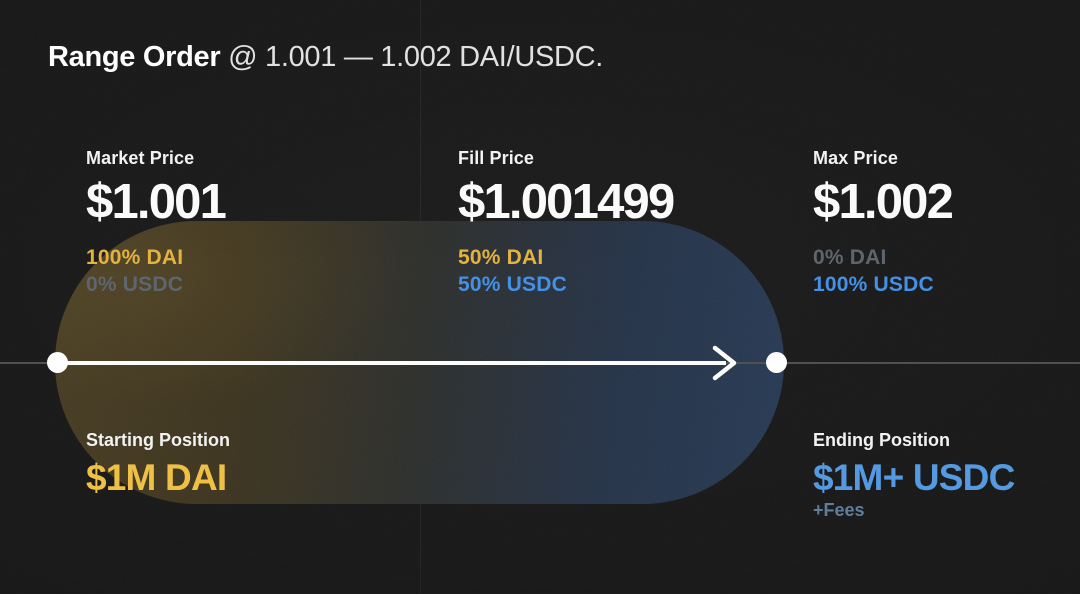 The image size is (1080, 594). Describe the element at coordinates (496, 158) in the screenshot. I see `fill-price-label: Fill Price` at that location.